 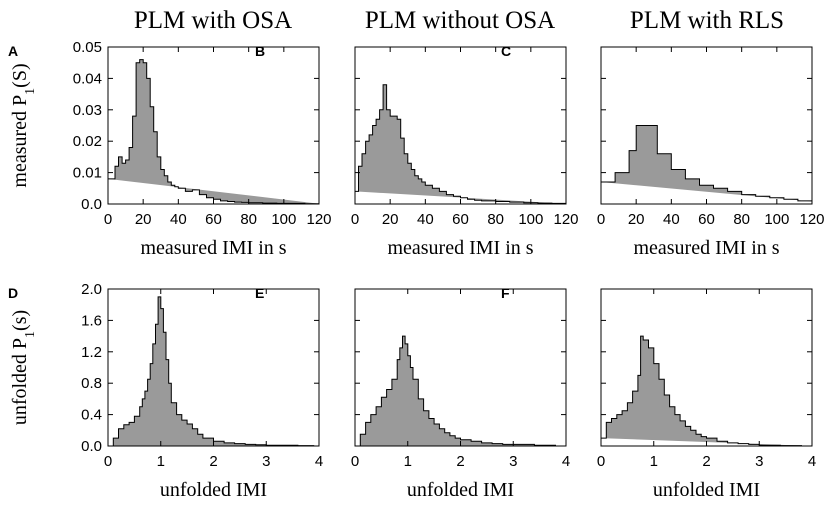 I want to click on y-tick-label: 0.02, so click(x=87, y=141).